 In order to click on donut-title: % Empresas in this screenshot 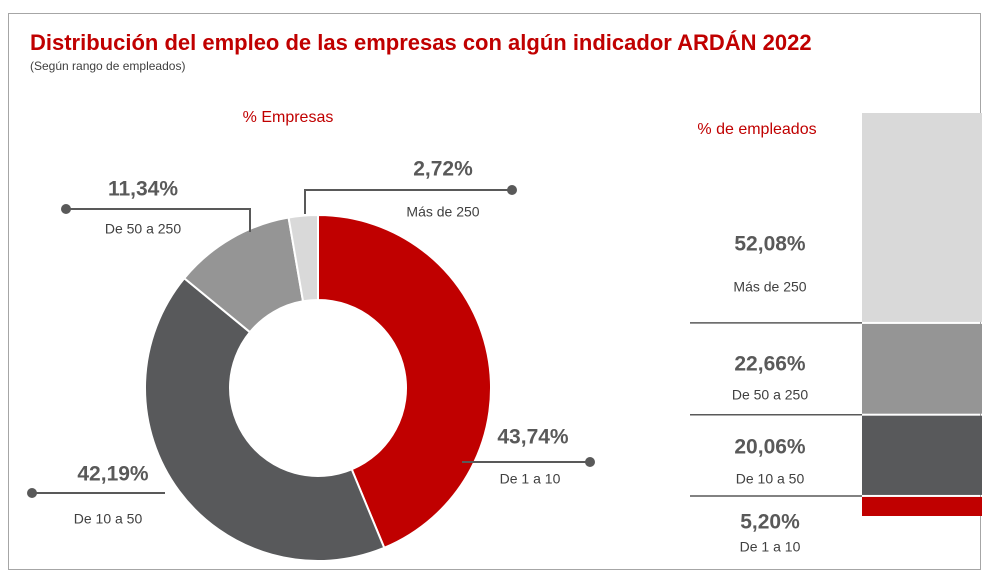, I will do `click(288, 117)`.